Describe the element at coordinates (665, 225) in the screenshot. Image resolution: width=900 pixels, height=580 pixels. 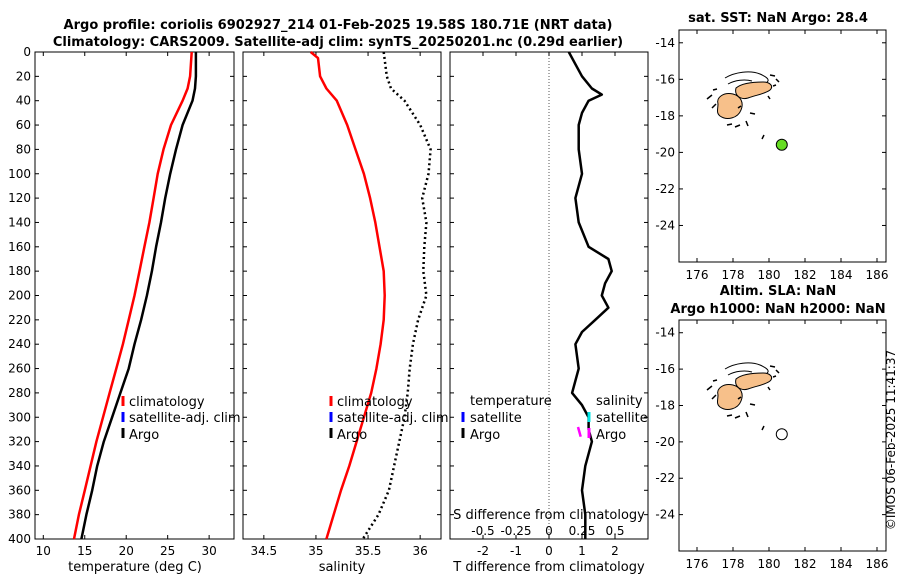
I see `lat-tick-label: -24` at that location.